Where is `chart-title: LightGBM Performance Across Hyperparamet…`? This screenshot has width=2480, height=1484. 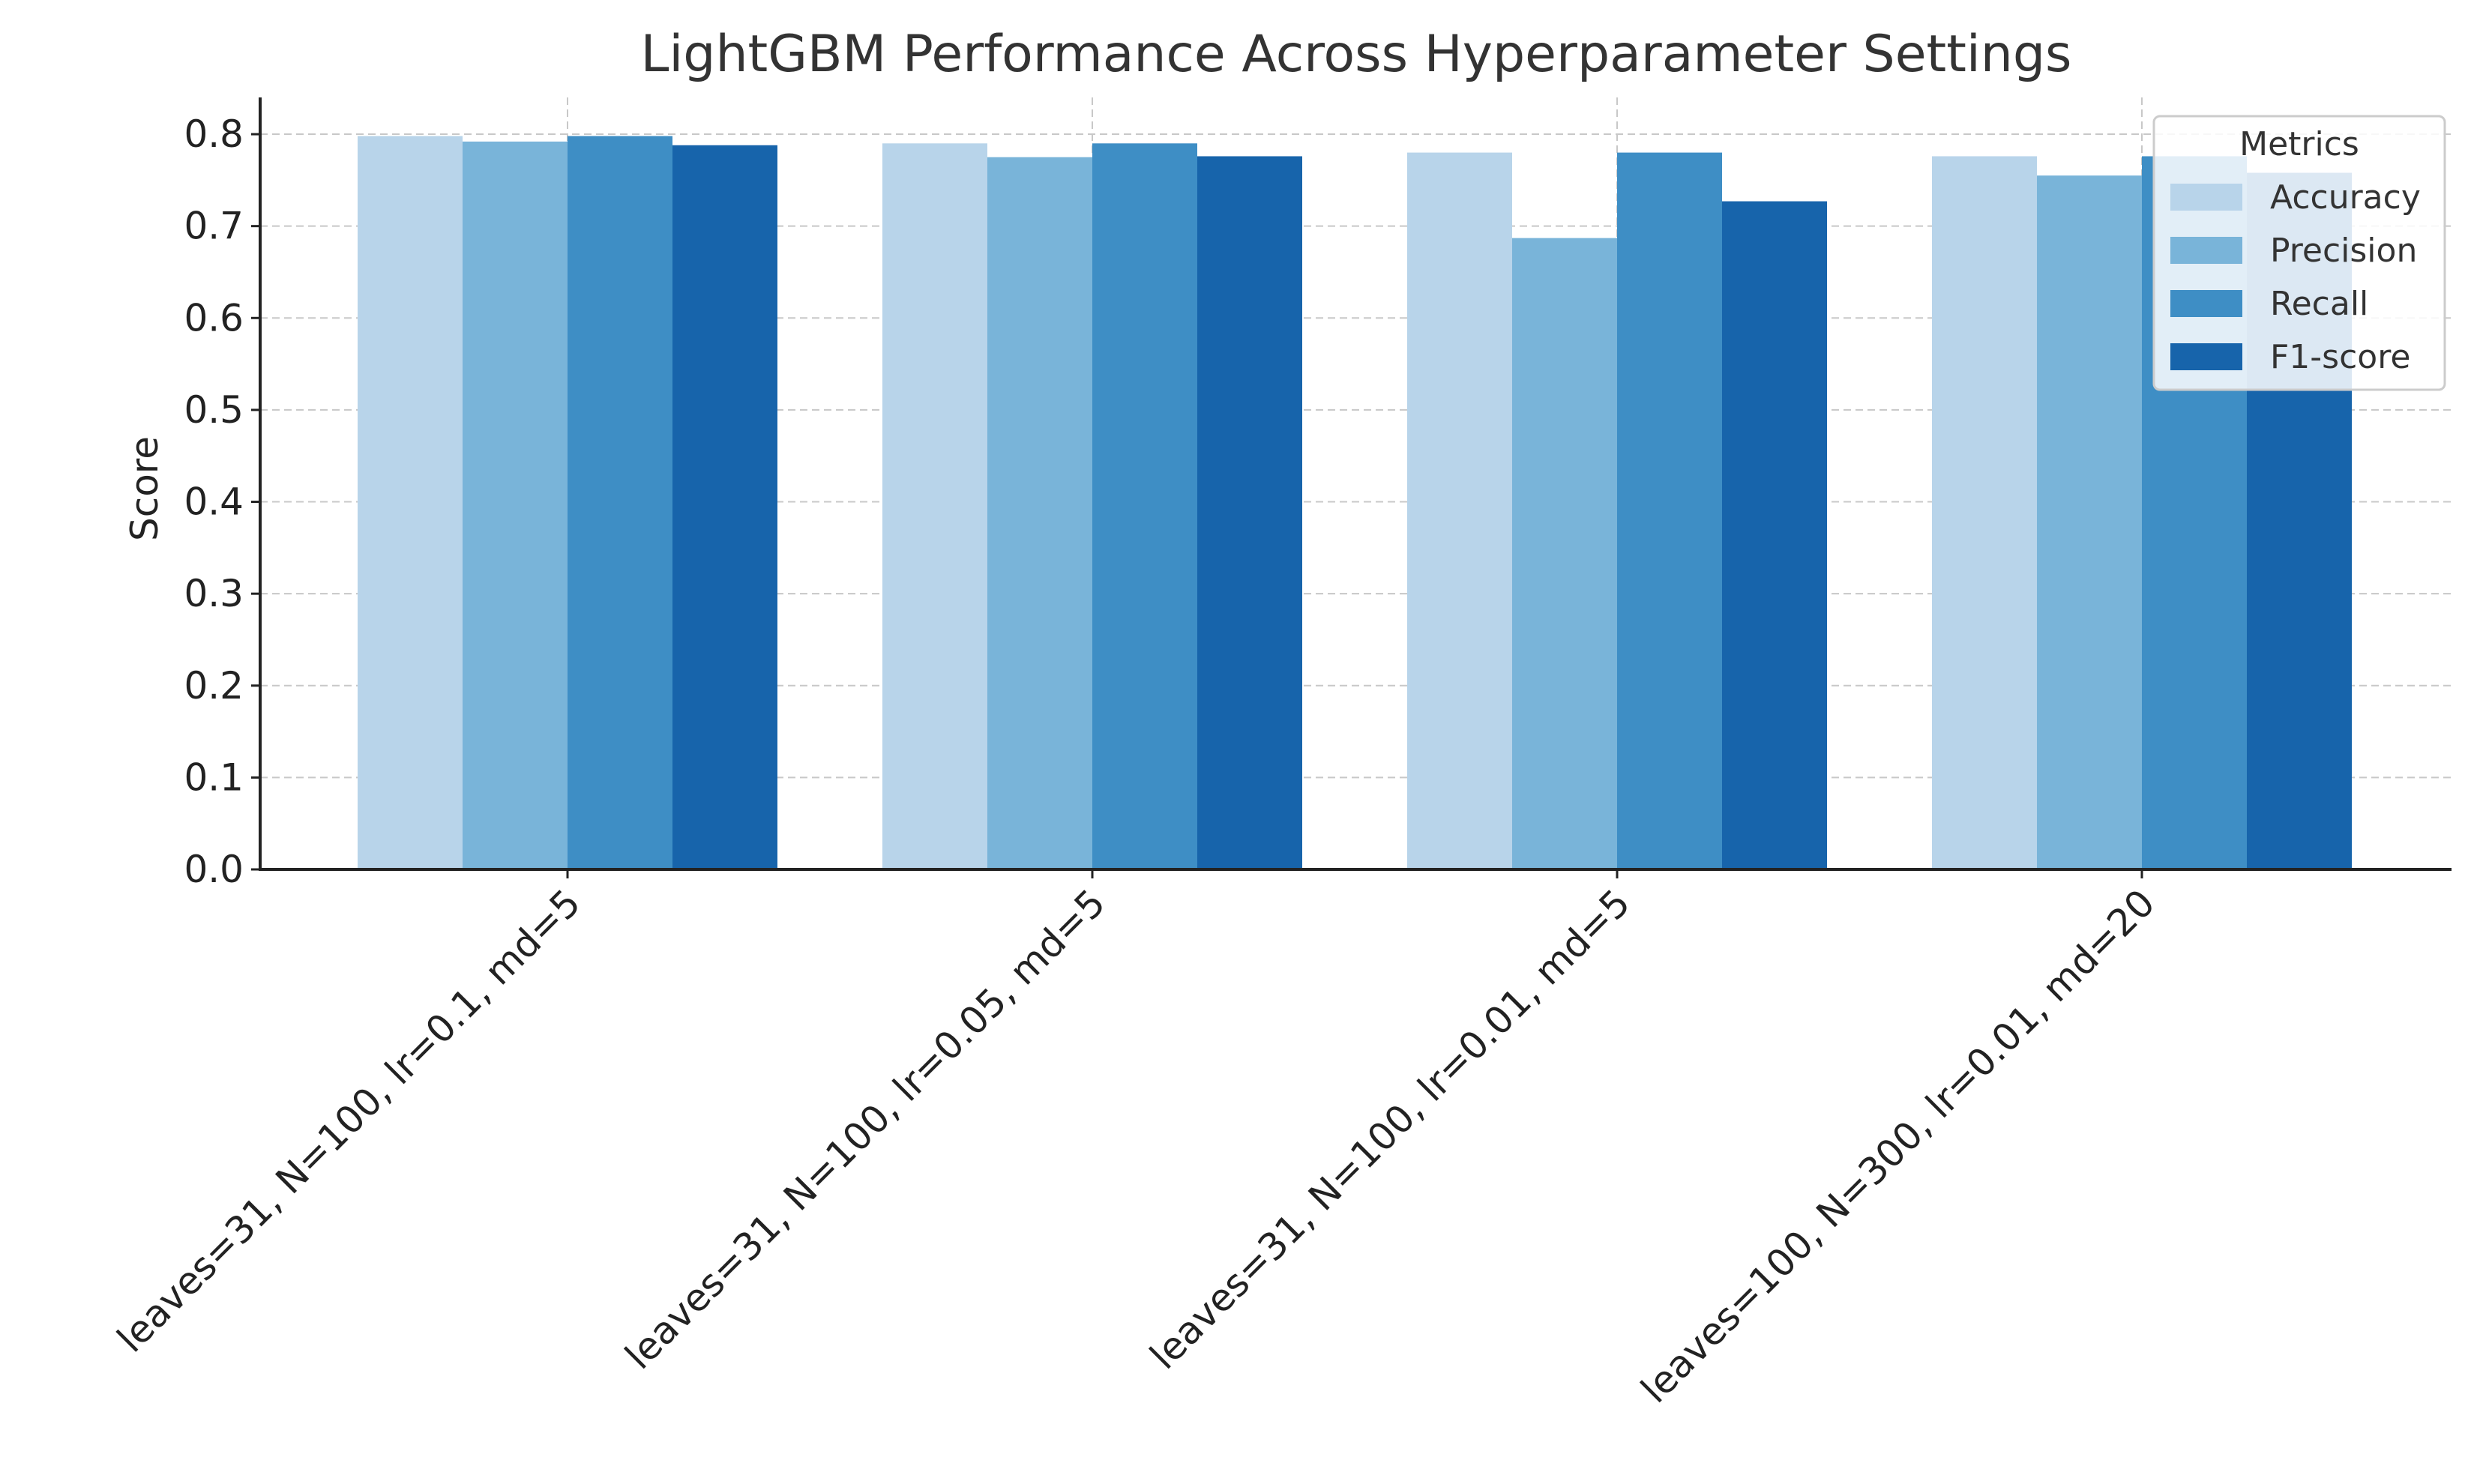
chart-title: LightGBM Performance Across Hyperparamet… is located at coordinates (1357, 54).